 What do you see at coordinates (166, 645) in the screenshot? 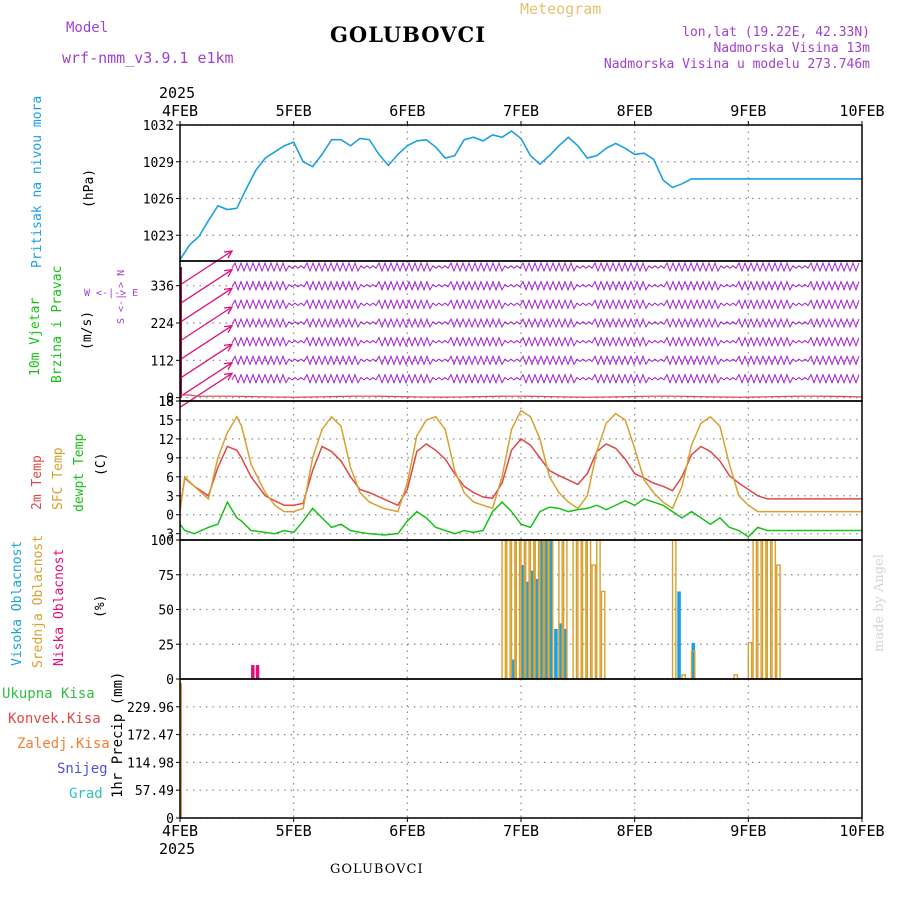
I see `y-tick-label: 25` at bounding box center [166, 645].